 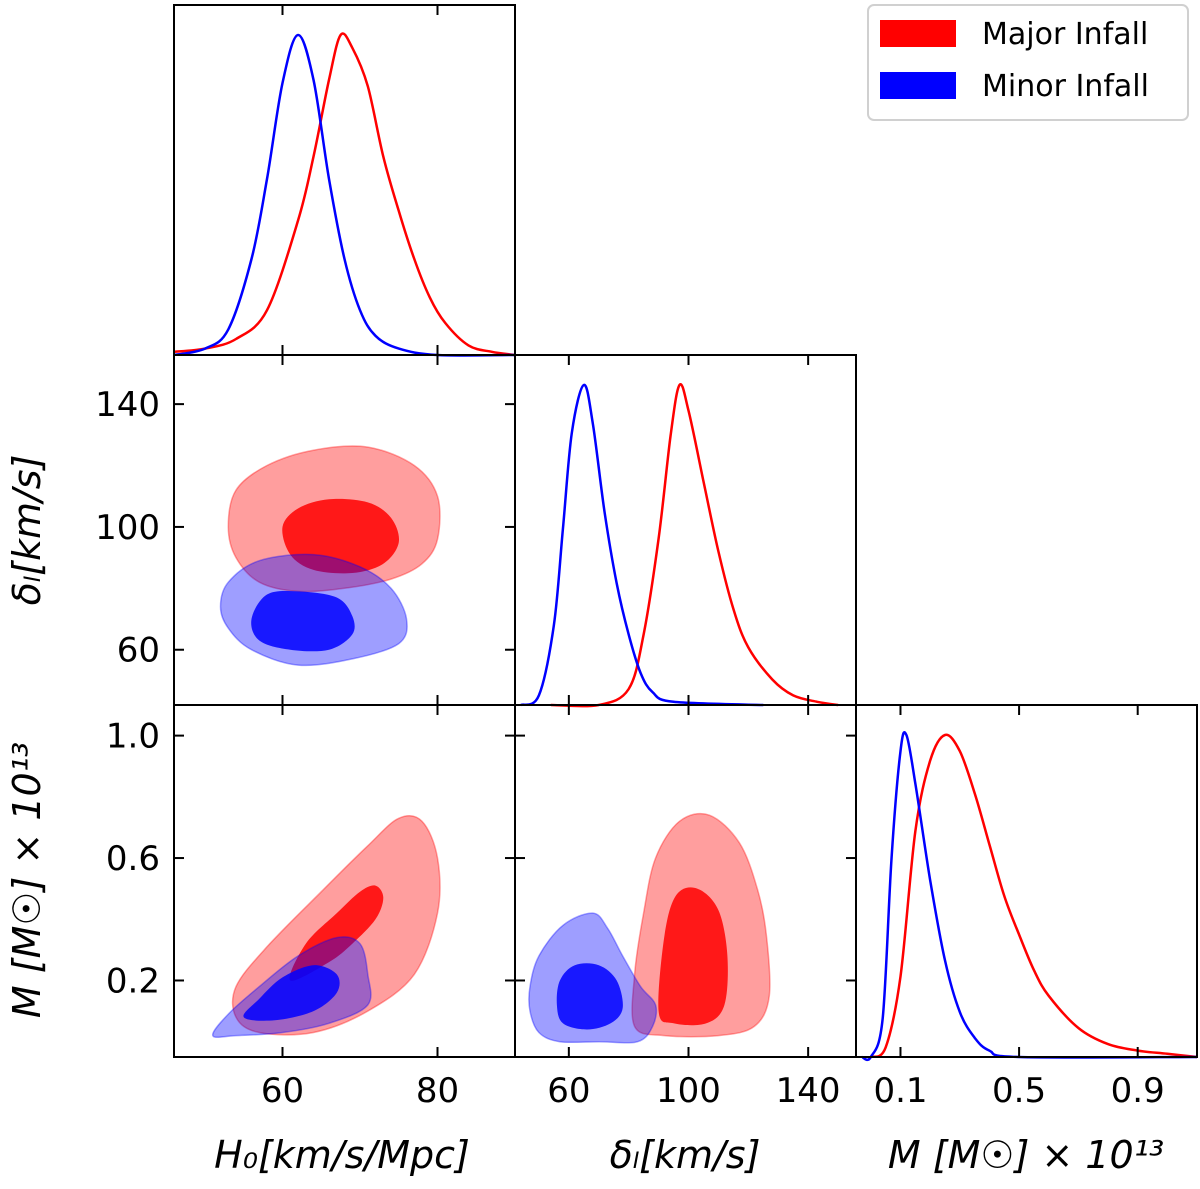 I want to click on marginal-curve-delta-minor, so click(x=642, y=545).